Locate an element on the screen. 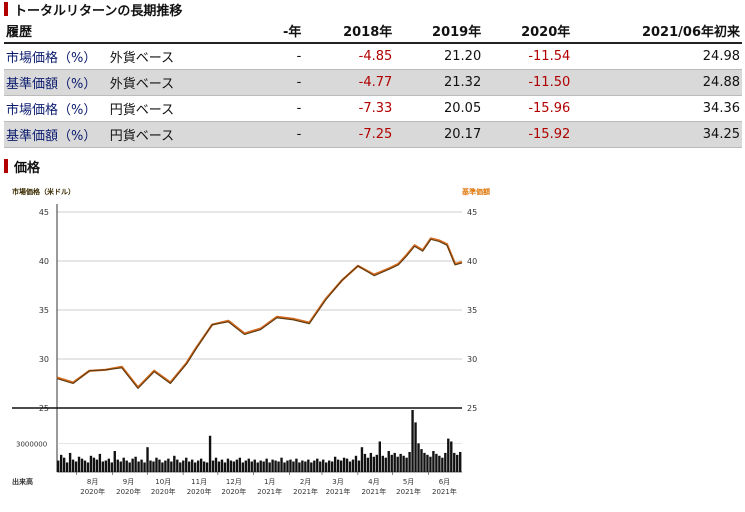 This screenshot has height=512, width=745. y-tick-label-left: 35 is located at coordinates (44, 310).